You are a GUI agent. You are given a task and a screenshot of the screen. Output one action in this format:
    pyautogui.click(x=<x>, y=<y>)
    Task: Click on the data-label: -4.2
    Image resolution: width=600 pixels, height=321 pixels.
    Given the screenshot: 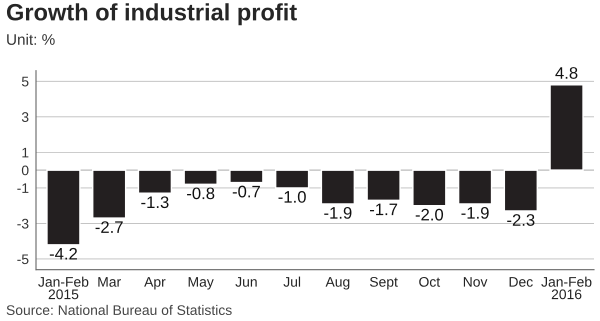 What is the action you would take?
    pyautogui.click(x=63, y=254)
    